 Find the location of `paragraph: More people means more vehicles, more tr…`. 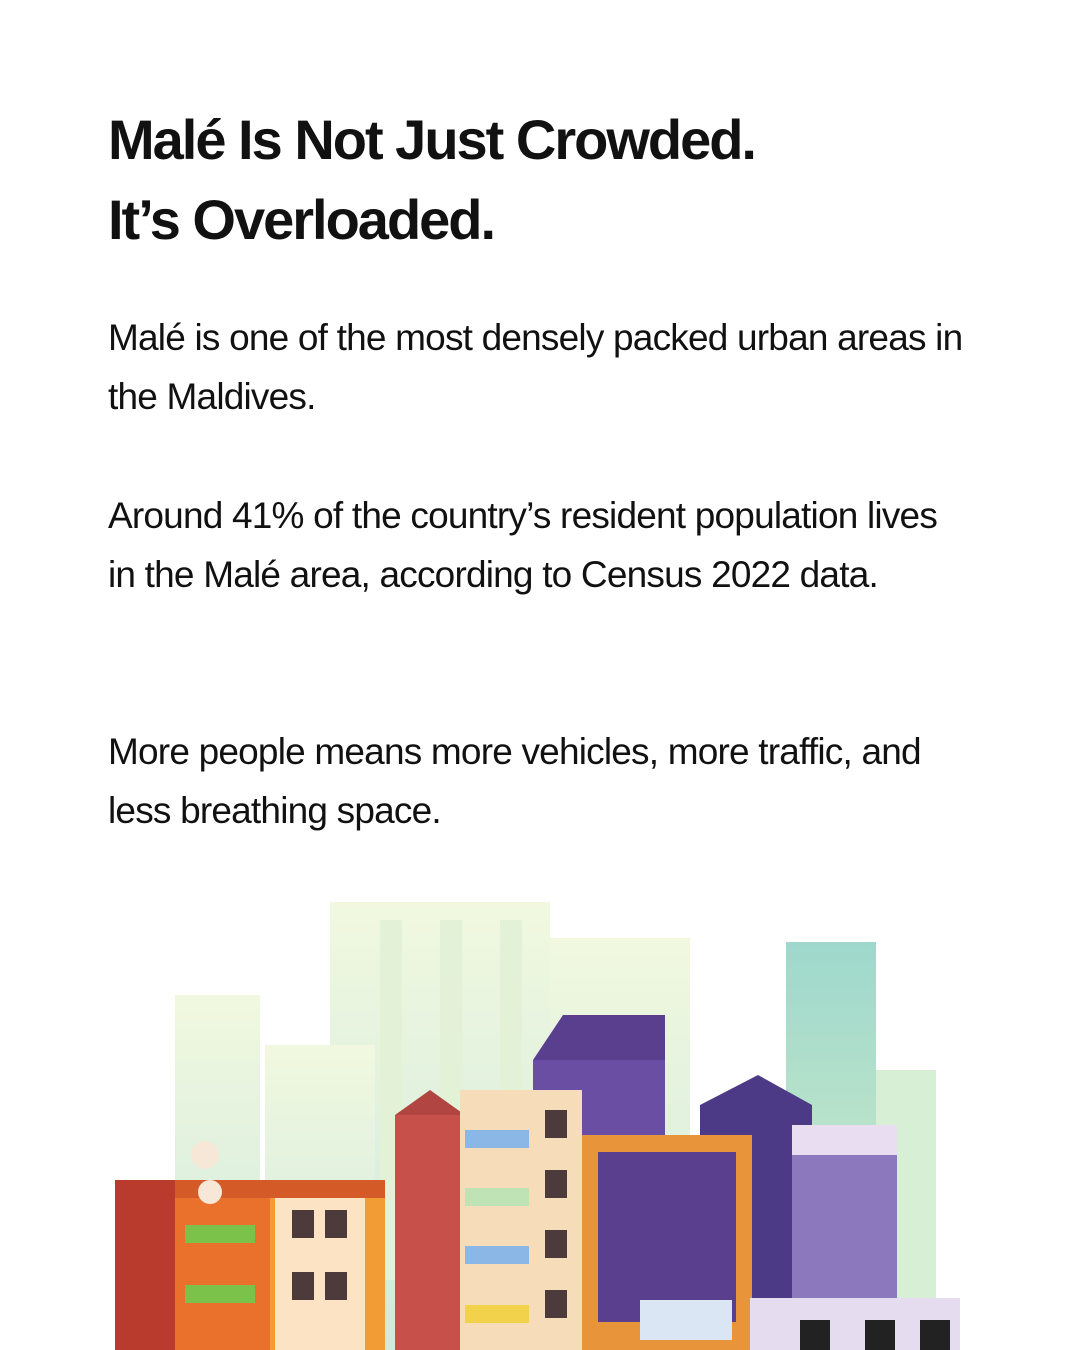

paragraph: More people means more vehicles, more tr… is located at coordinates (515, 781).